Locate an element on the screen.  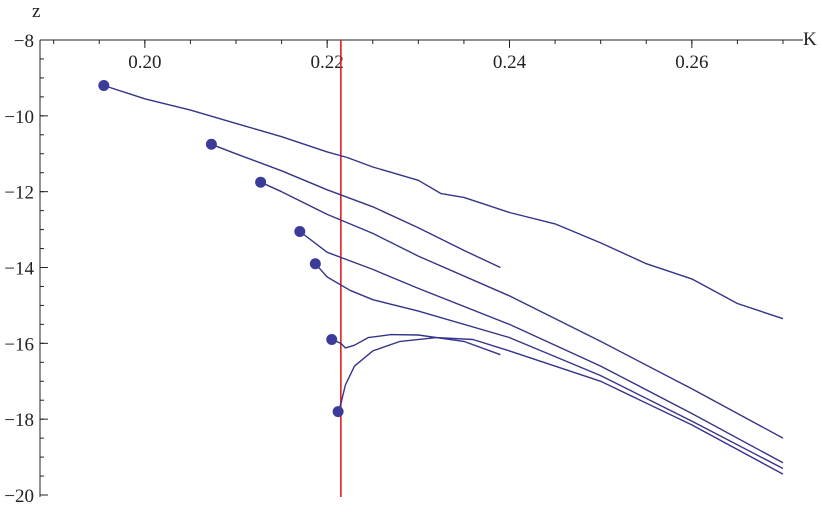
y-tick-label: −12 is located at coordinates (19, 193).